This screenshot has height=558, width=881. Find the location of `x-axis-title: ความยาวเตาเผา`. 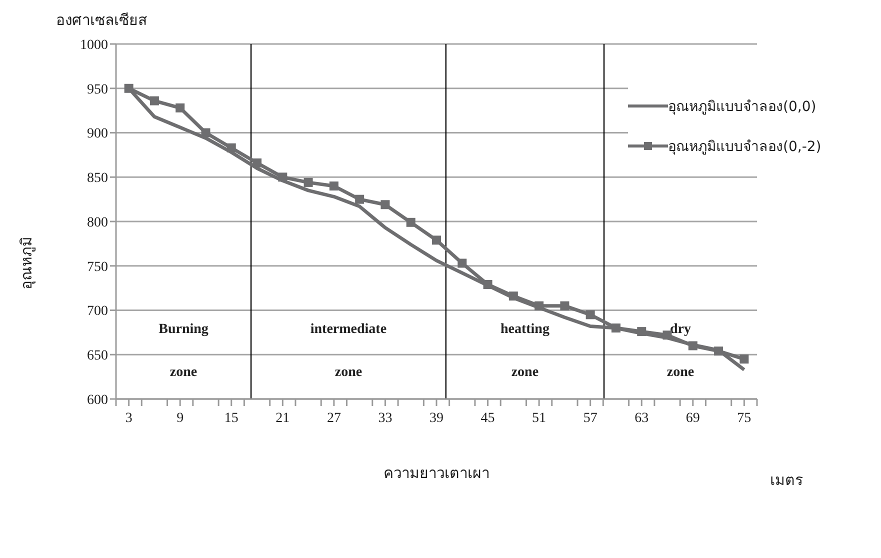

x-axis-title: ความยาวเตาเผา is located at coordinates (437, 473).